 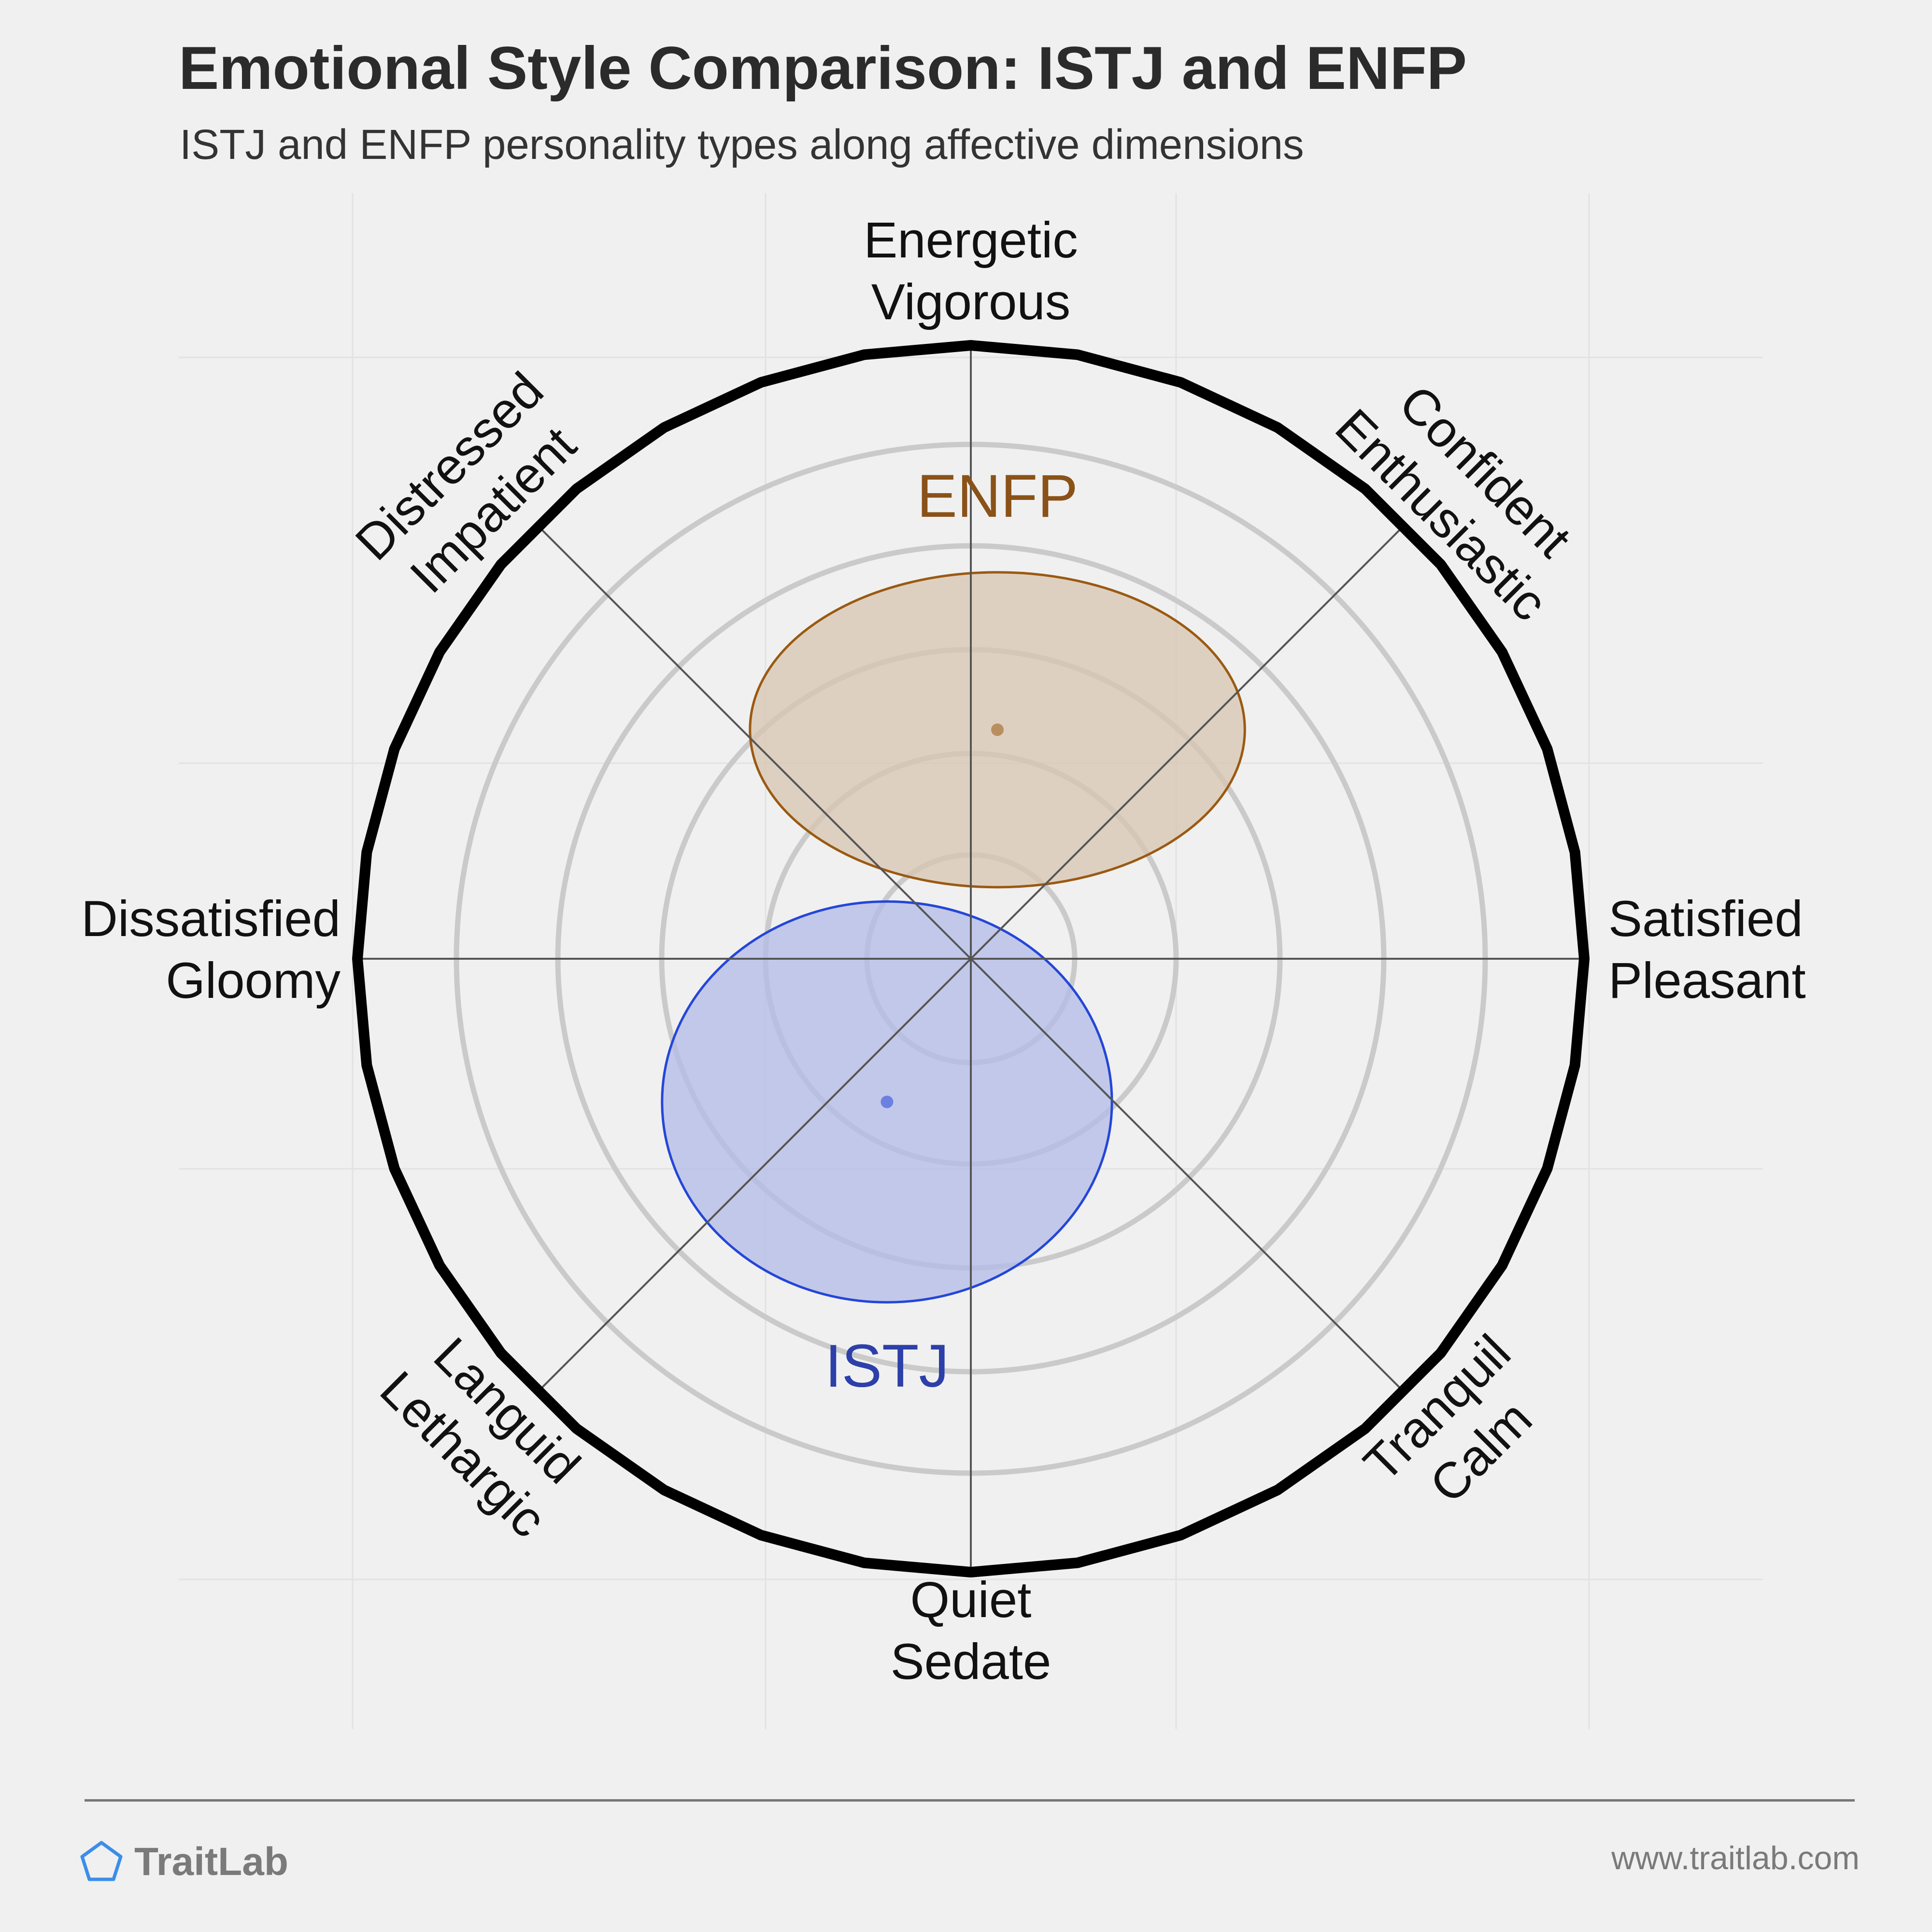 What do you see at coordinates (1735, 1858) in the screenshot?
I see `footer-url: www.traitlab.com` at bounding box center [1735, 1858].